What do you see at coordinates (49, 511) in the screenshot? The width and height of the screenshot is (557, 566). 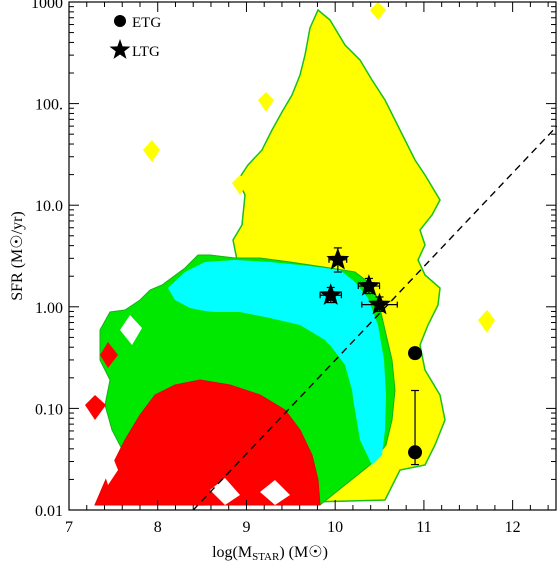 I see `y-tick-label: 0.01` at bounding box center [49, 511].